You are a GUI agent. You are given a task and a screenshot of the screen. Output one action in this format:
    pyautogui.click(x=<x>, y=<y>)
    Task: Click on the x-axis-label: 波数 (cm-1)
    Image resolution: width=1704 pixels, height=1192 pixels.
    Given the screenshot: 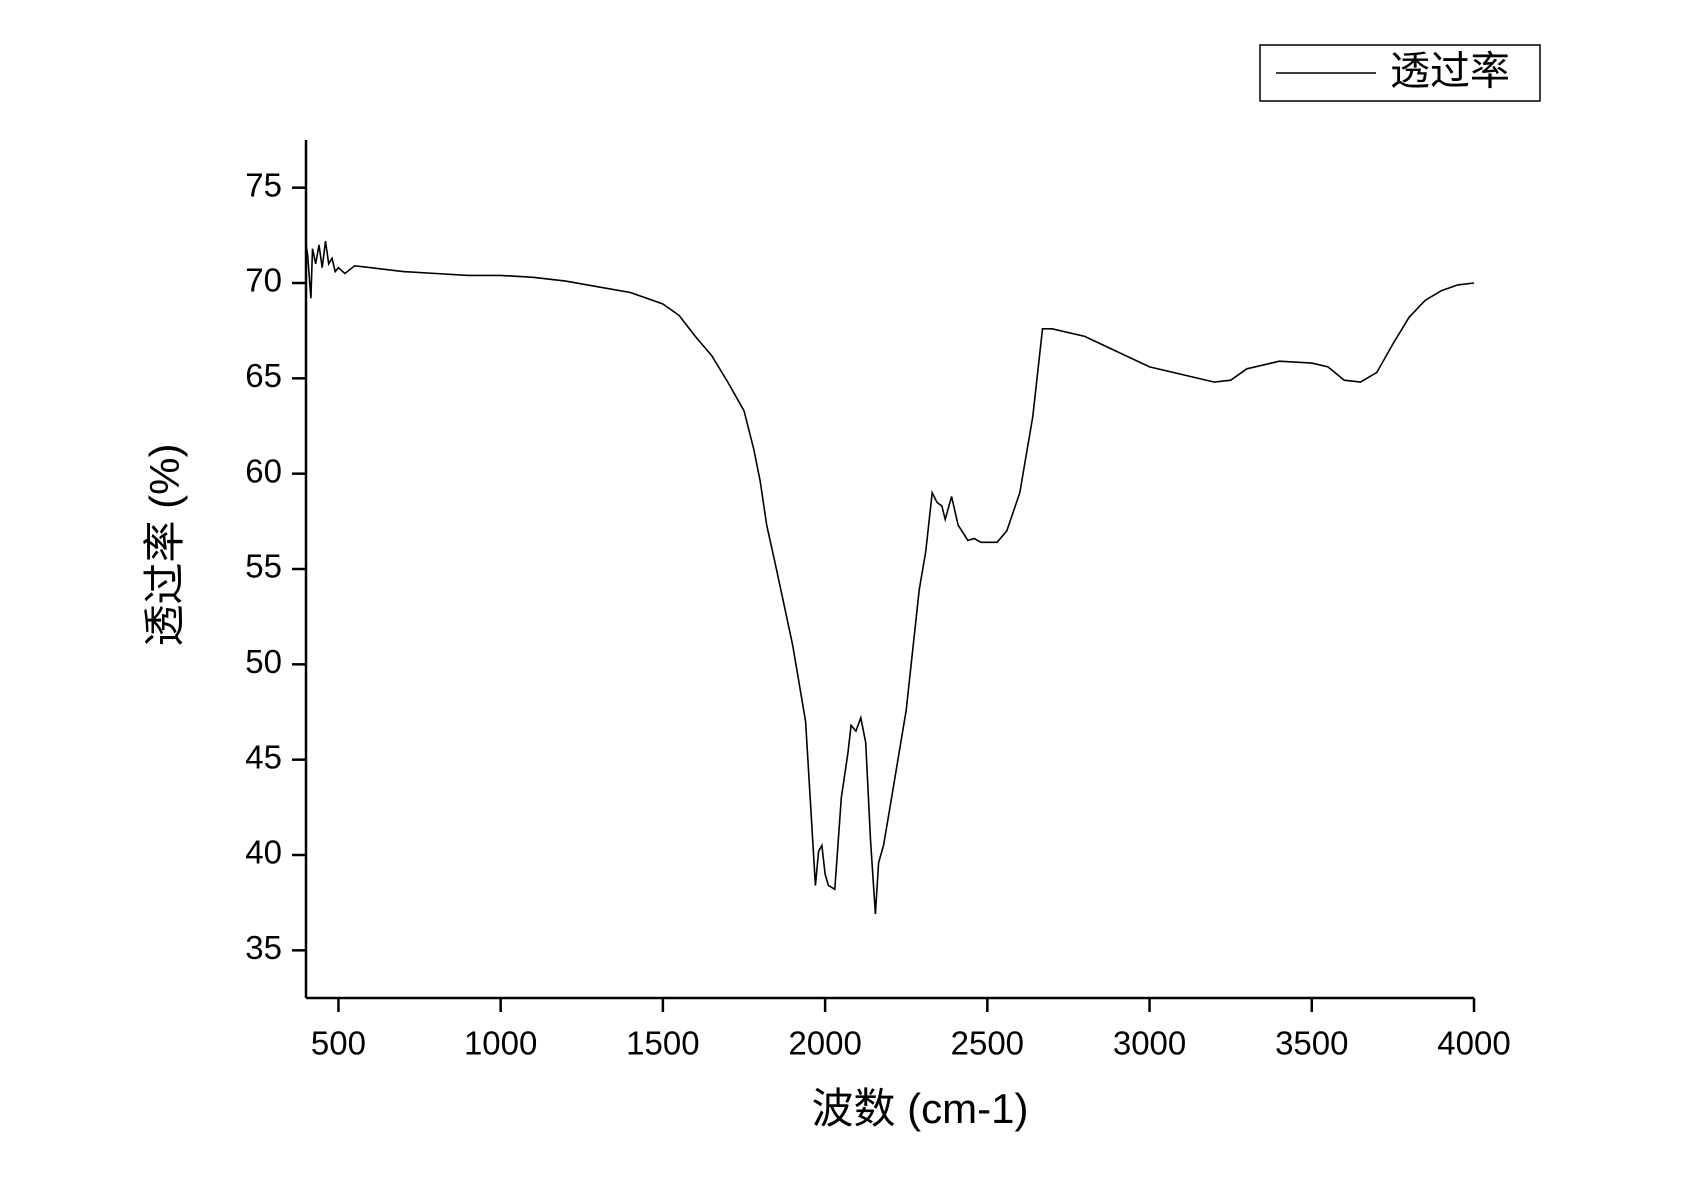 What is the action you would take?
    pyautogui.click(x=920, y=1108)
    